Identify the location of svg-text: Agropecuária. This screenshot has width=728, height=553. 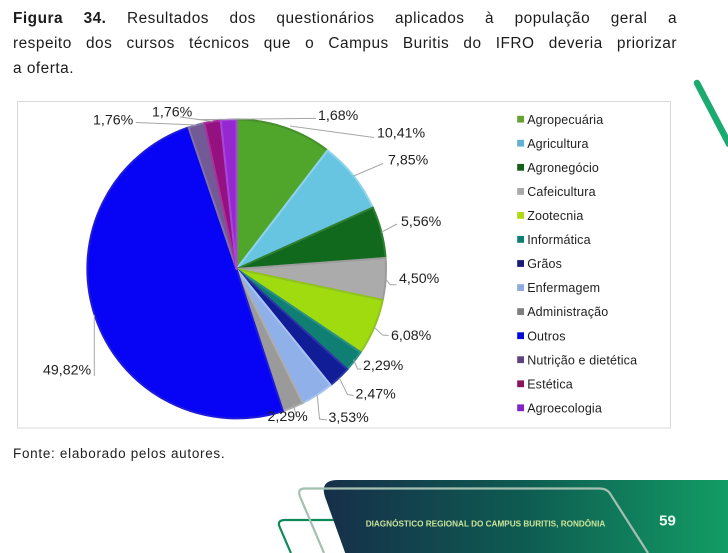
(565, 120).